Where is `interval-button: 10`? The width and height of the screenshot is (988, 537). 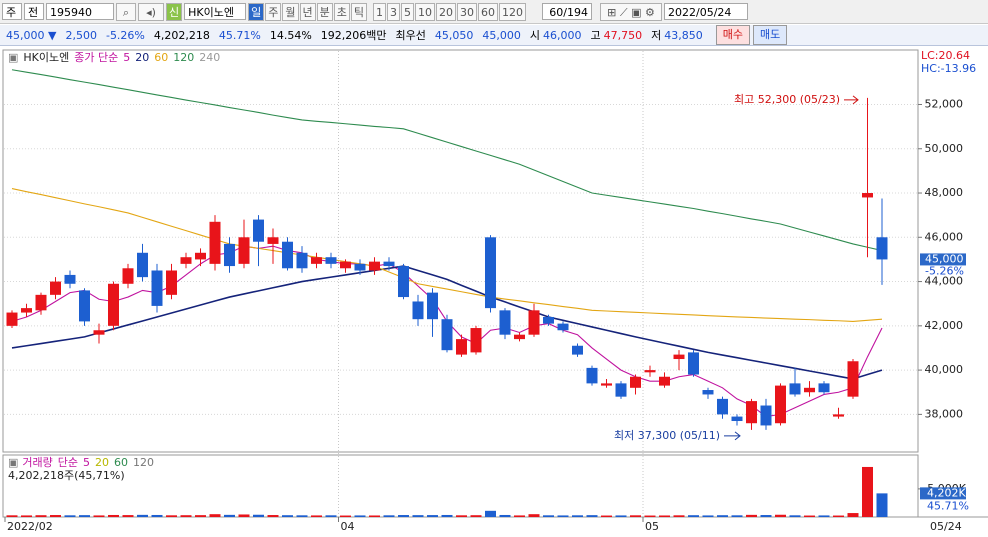 interval-button: 10 is located at coordinates (425, 11).